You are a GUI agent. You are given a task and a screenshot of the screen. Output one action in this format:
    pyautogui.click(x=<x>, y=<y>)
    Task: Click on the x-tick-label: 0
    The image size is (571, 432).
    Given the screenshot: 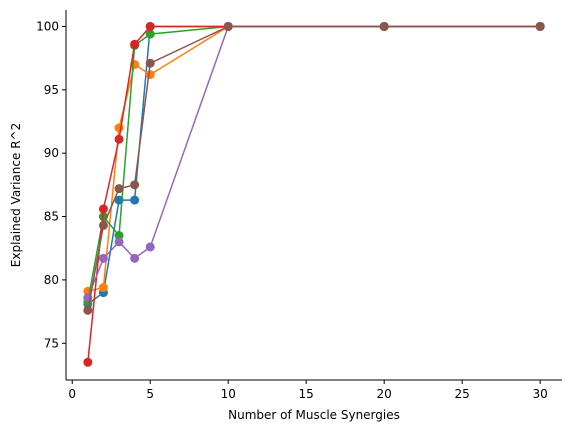 What is the action you would take?
    pyautogui.click(x=72, y=394)
    